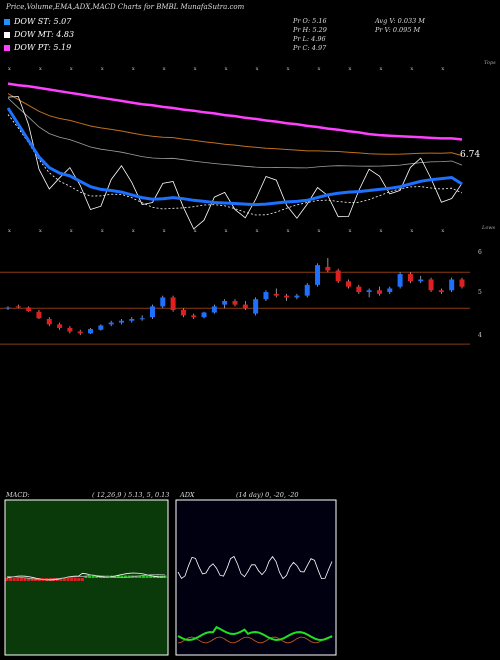  I want to click on lows-label: Lows, so click(489, 228).